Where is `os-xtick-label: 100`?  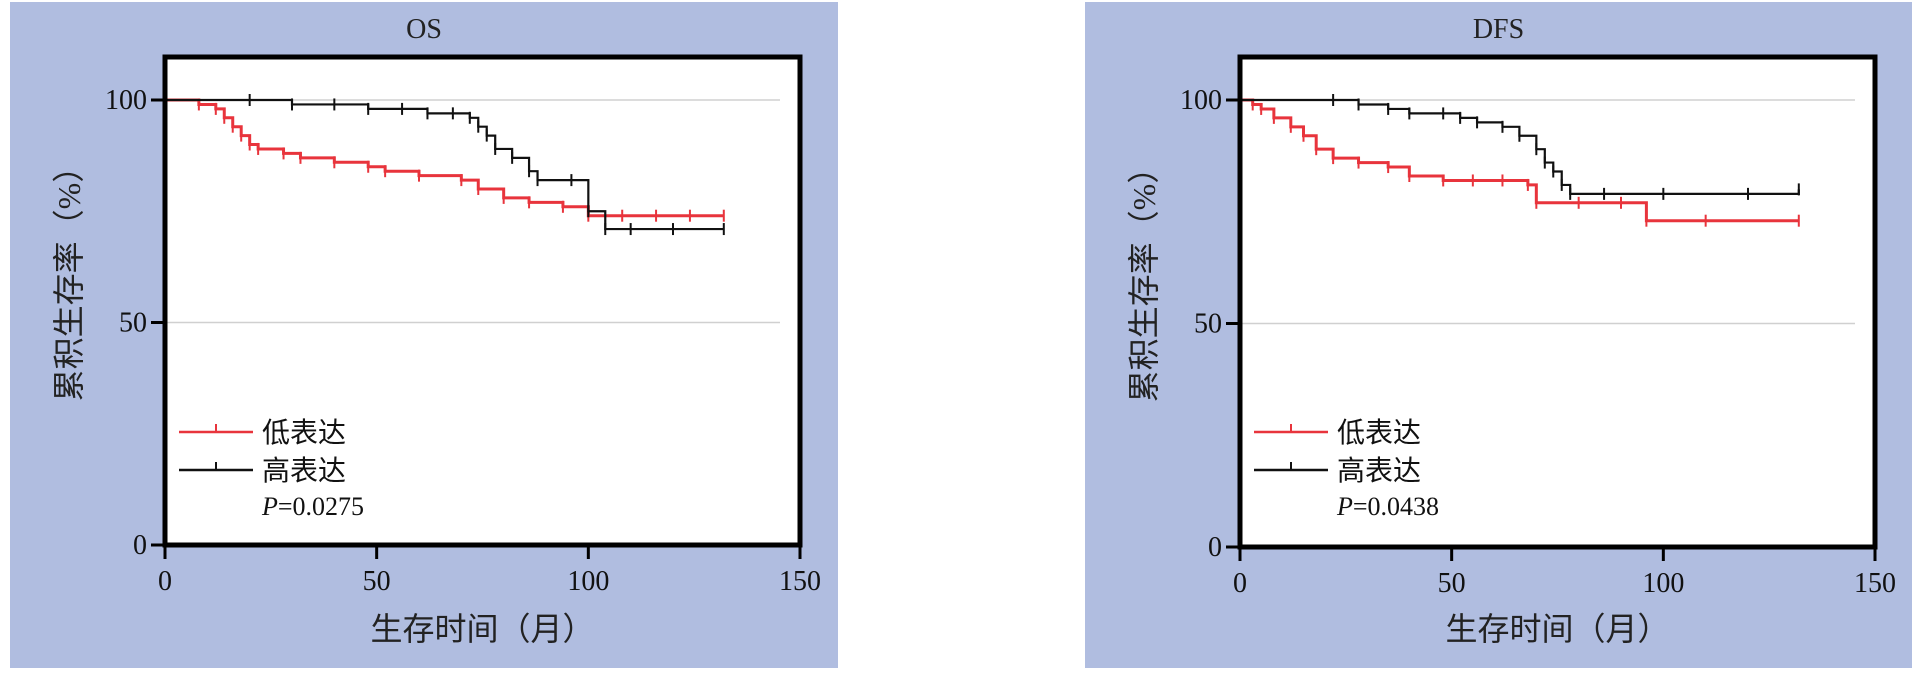
os-xtick-label: 100 is located at coordinates (588, 581).